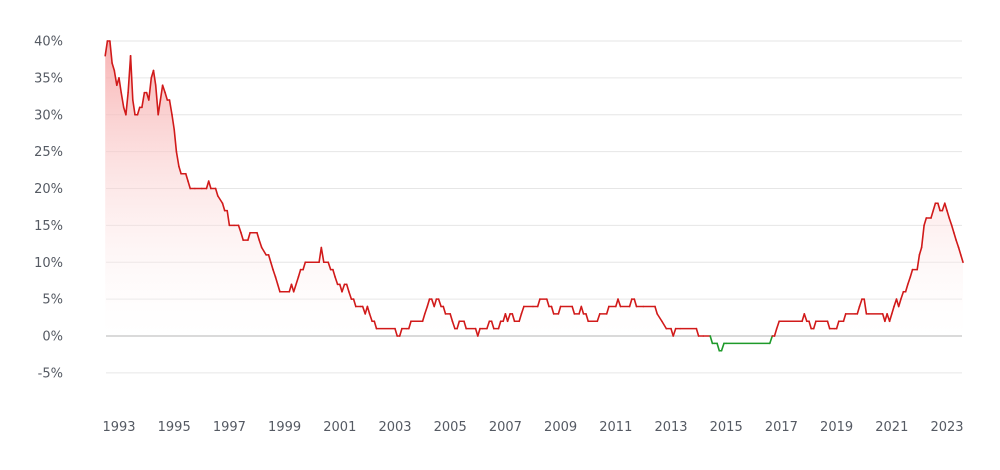 This screenshot has height=470, width=1000. Describe the element at coordinates (48, 263) in the screenshot. I see `y-tick-label: 10%` at that location.